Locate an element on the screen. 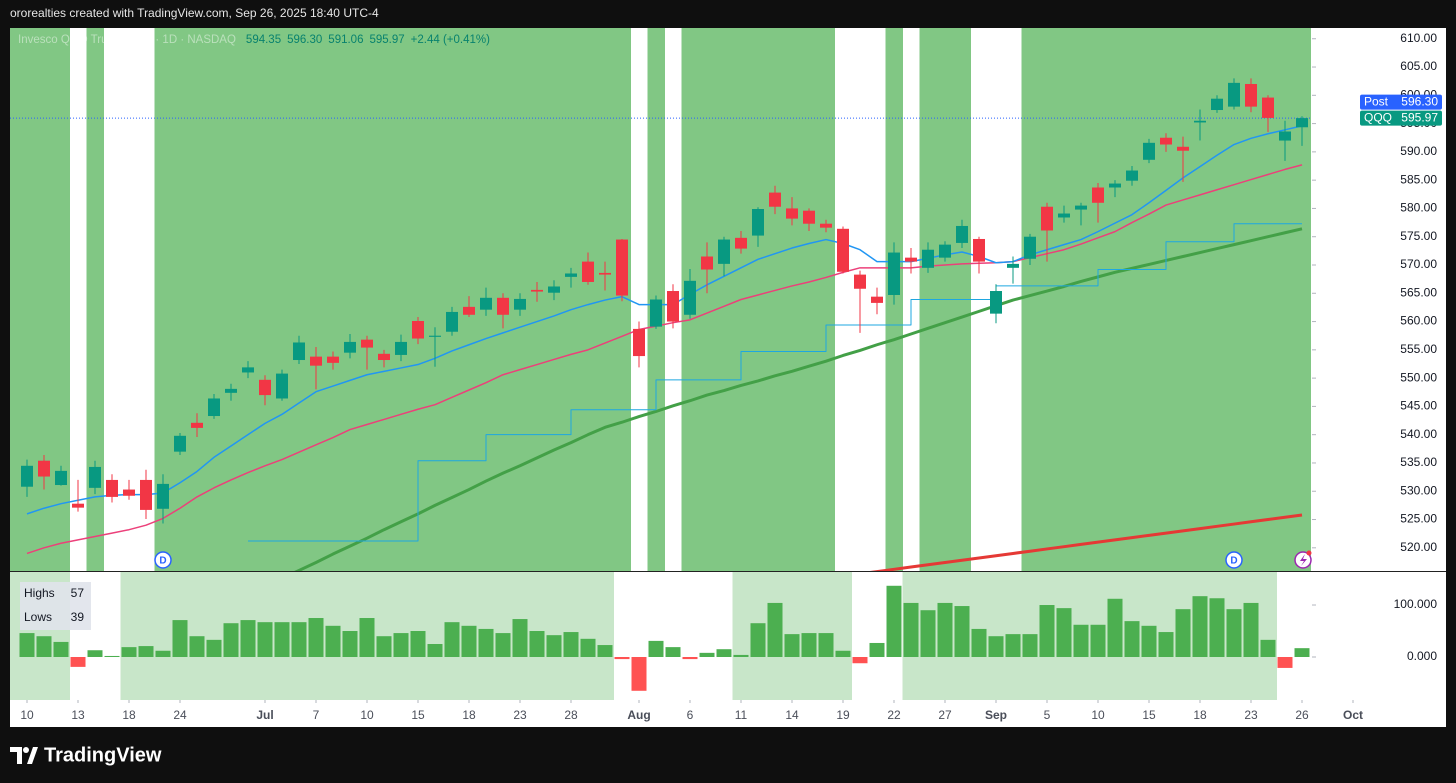  x-tick-label: 26 is located at coordinates (1302, 715).